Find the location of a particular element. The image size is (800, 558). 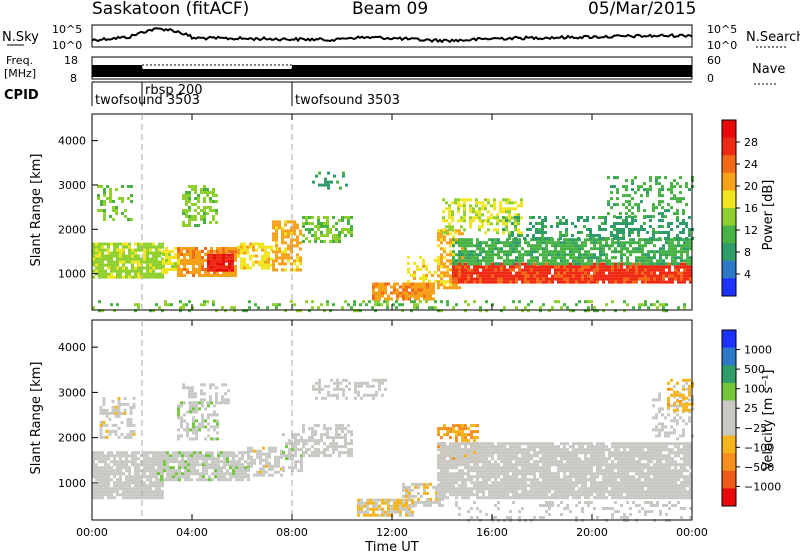

nave-label: Nave is located at coordinates (768, 69).